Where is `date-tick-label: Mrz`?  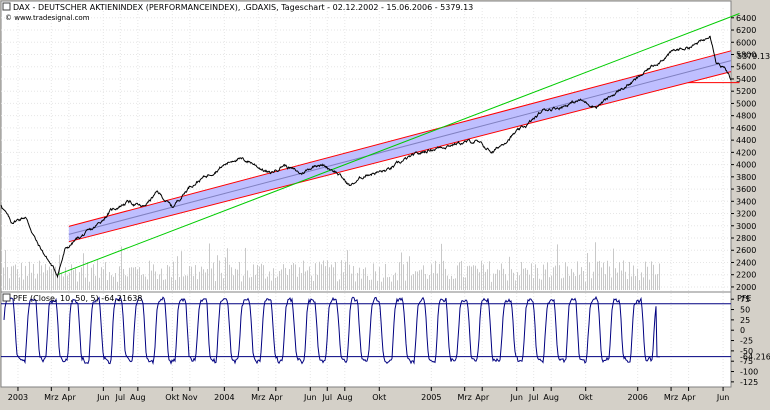 date-tick-label: Mrz is located at coordinates (464, 397).